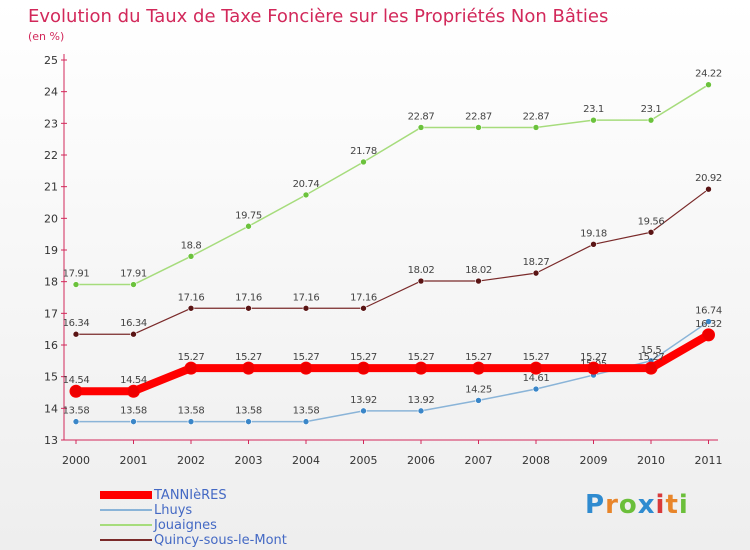 This screenshot has width=750, height=550. Describe the element at coordinates (646, 505) in the screenshot. I see `logo-letter: x` at that location.